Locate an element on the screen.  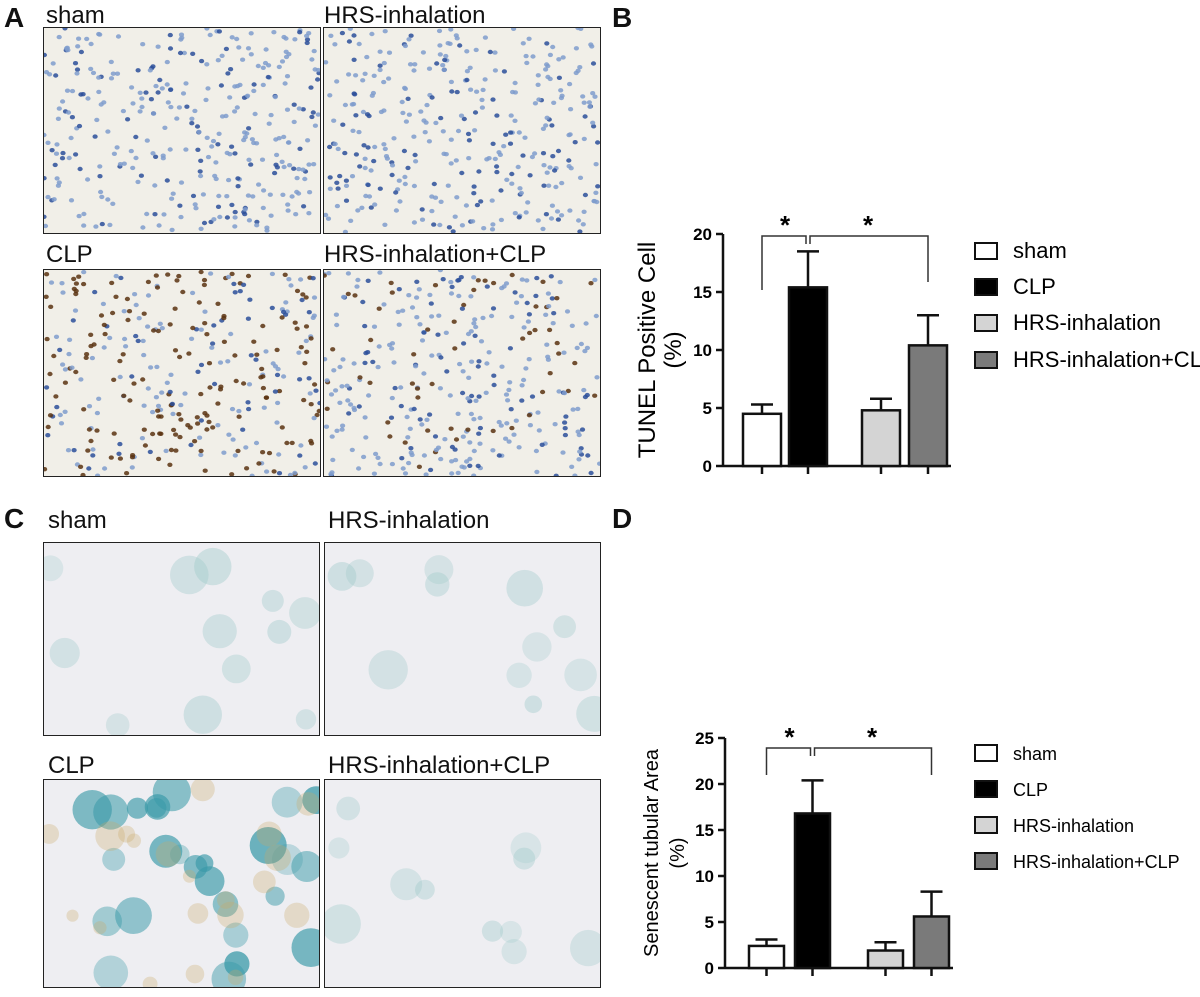
b-y-tick-label: 20 is located at coordinates (702, 234).